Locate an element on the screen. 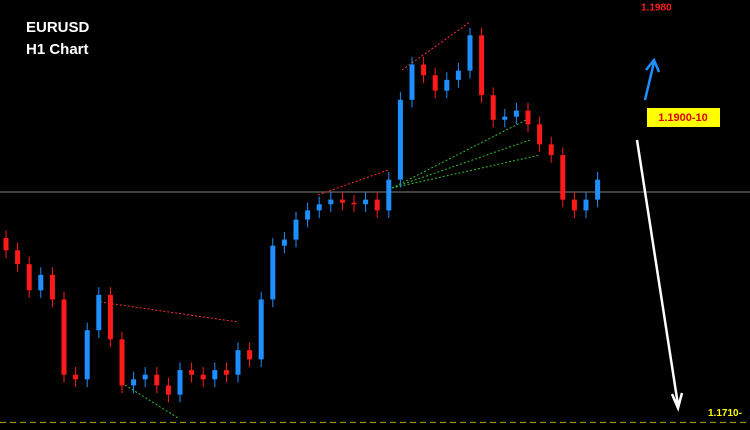  arrows is located at coordinates (659, 234).